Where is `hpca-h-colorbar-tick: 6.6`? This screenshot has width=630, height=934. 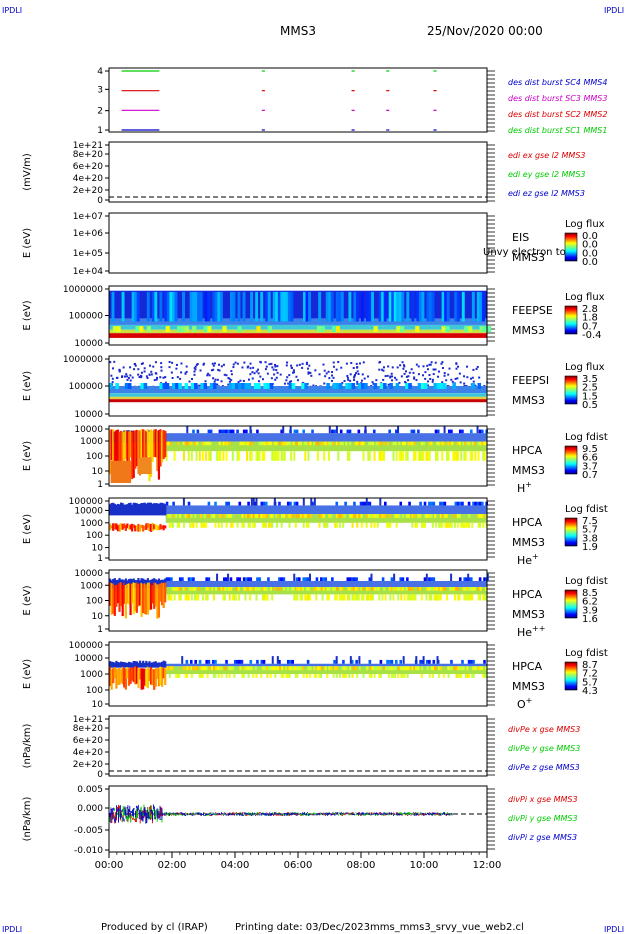
hpca-h-colorbar-tick: 6.6 is located at coordinates (590, 458).